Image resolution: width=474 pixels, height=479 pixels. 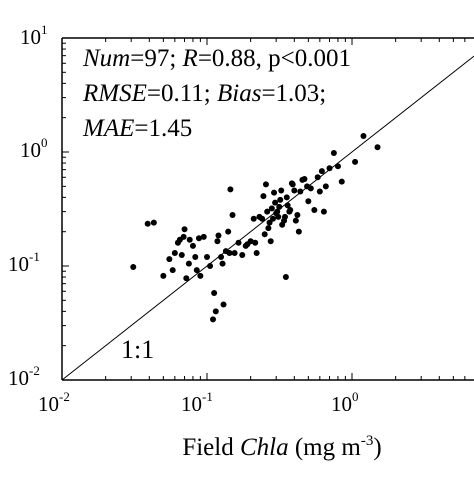 I want to click on y-tick-label: 10⁻¹, so click(x=24, y=262).